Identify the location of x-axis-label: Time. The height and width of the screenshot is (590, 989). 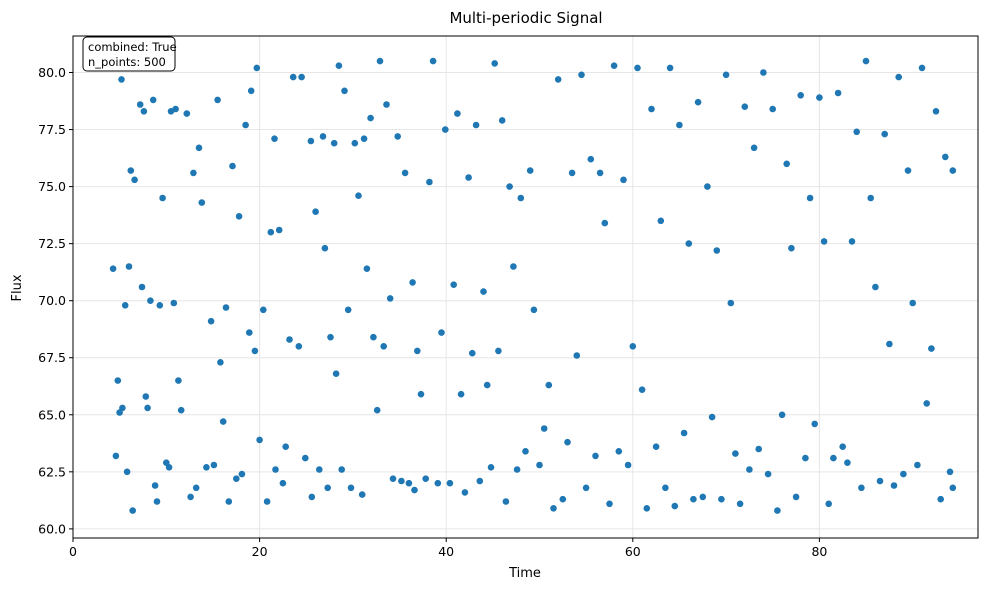
(524, 573).